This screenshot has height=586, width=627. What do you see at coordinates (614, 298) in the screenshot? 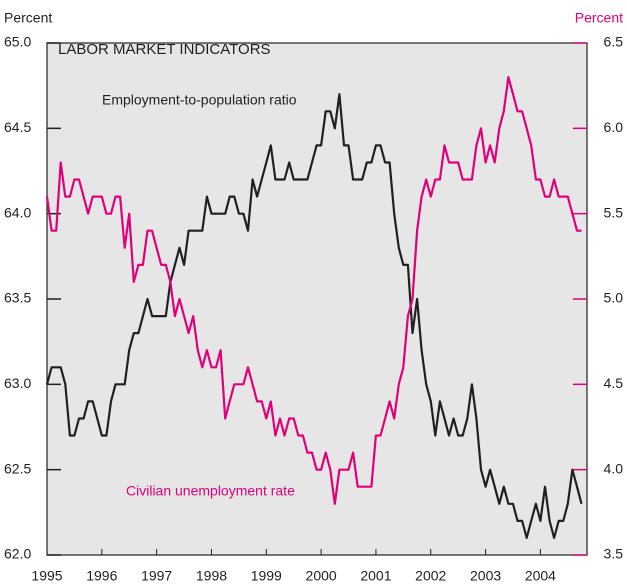
I see `y2-tick-label: 5.0` at bounding box center [614, 298].